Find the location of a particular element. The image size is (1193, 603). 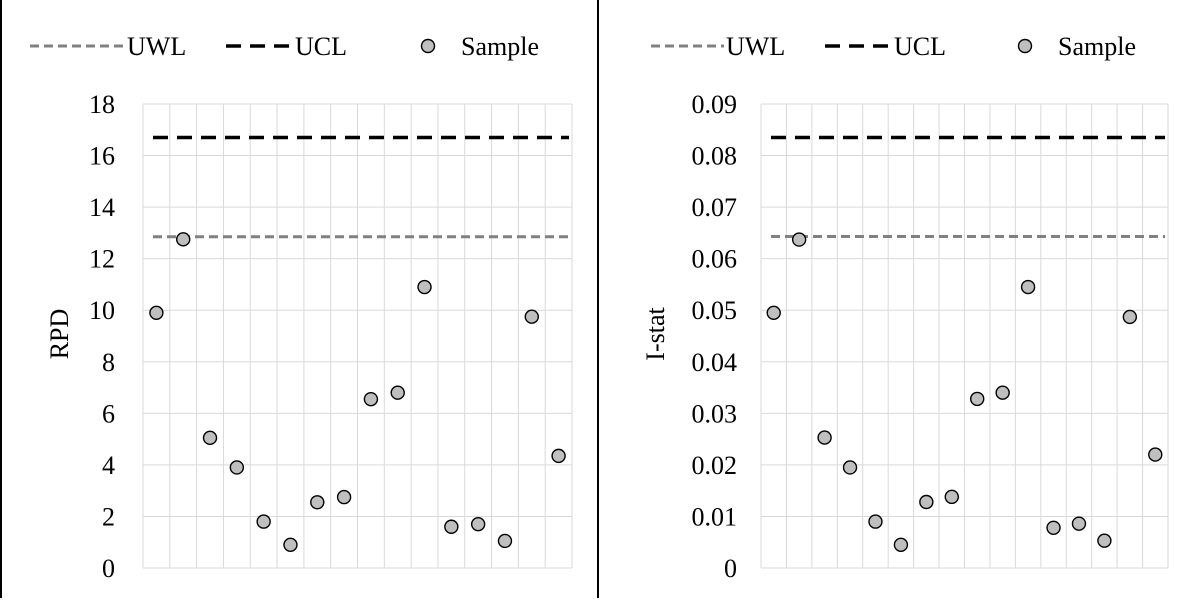

y-tick-label: 0.05 is located at coordinates (715, 310).